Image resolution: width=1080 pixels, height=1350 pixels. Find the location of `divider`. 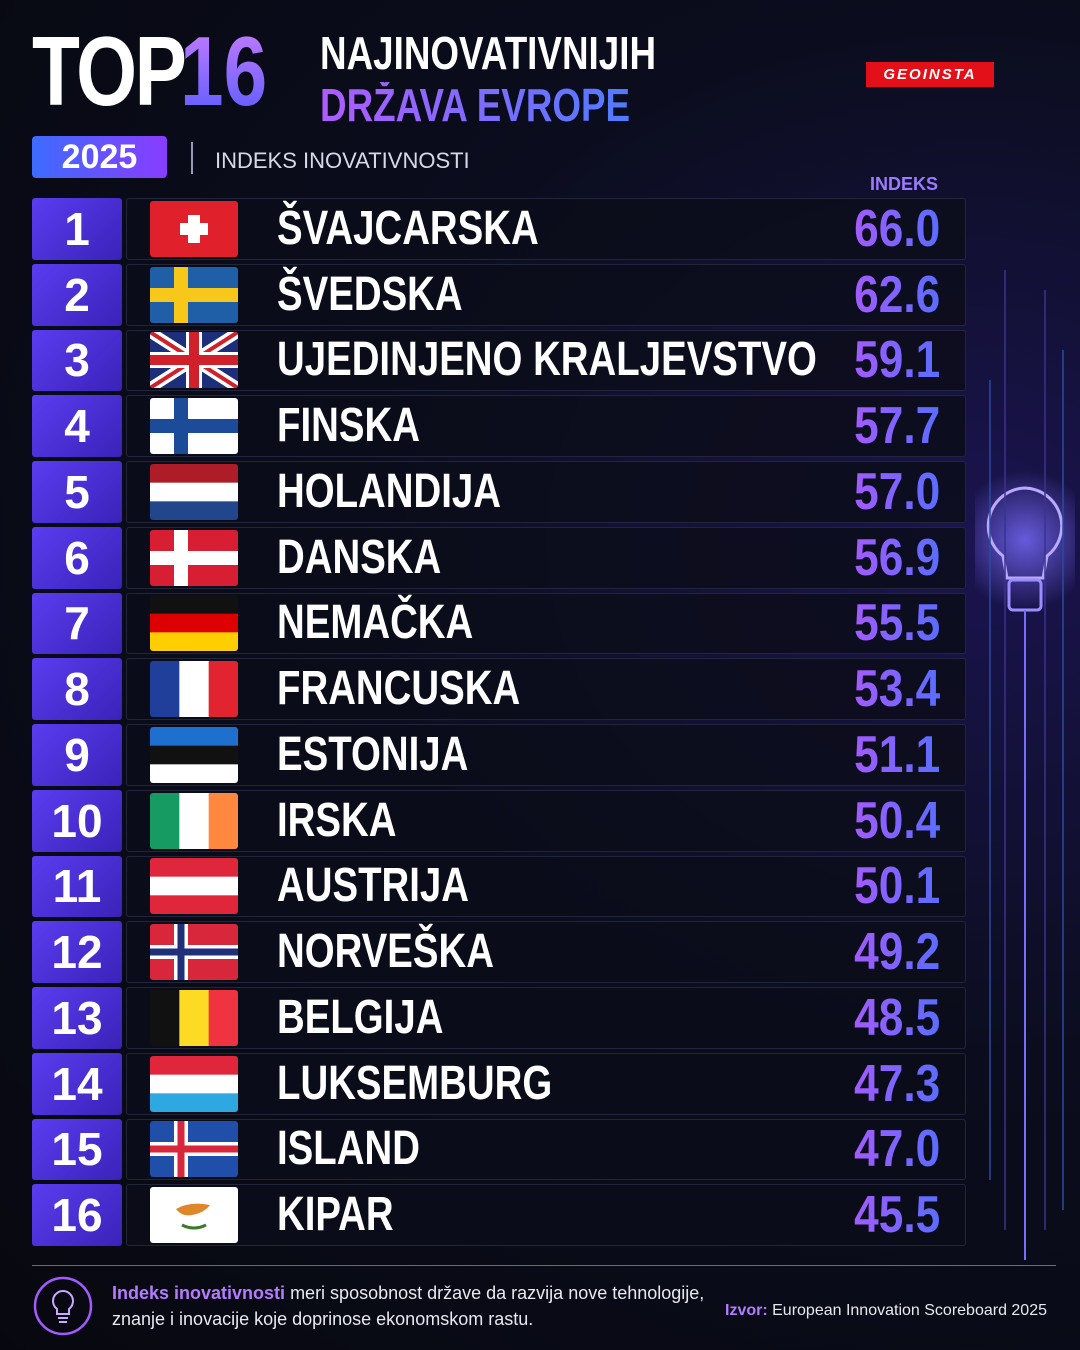

divider is located at coordinates (544, 1265).